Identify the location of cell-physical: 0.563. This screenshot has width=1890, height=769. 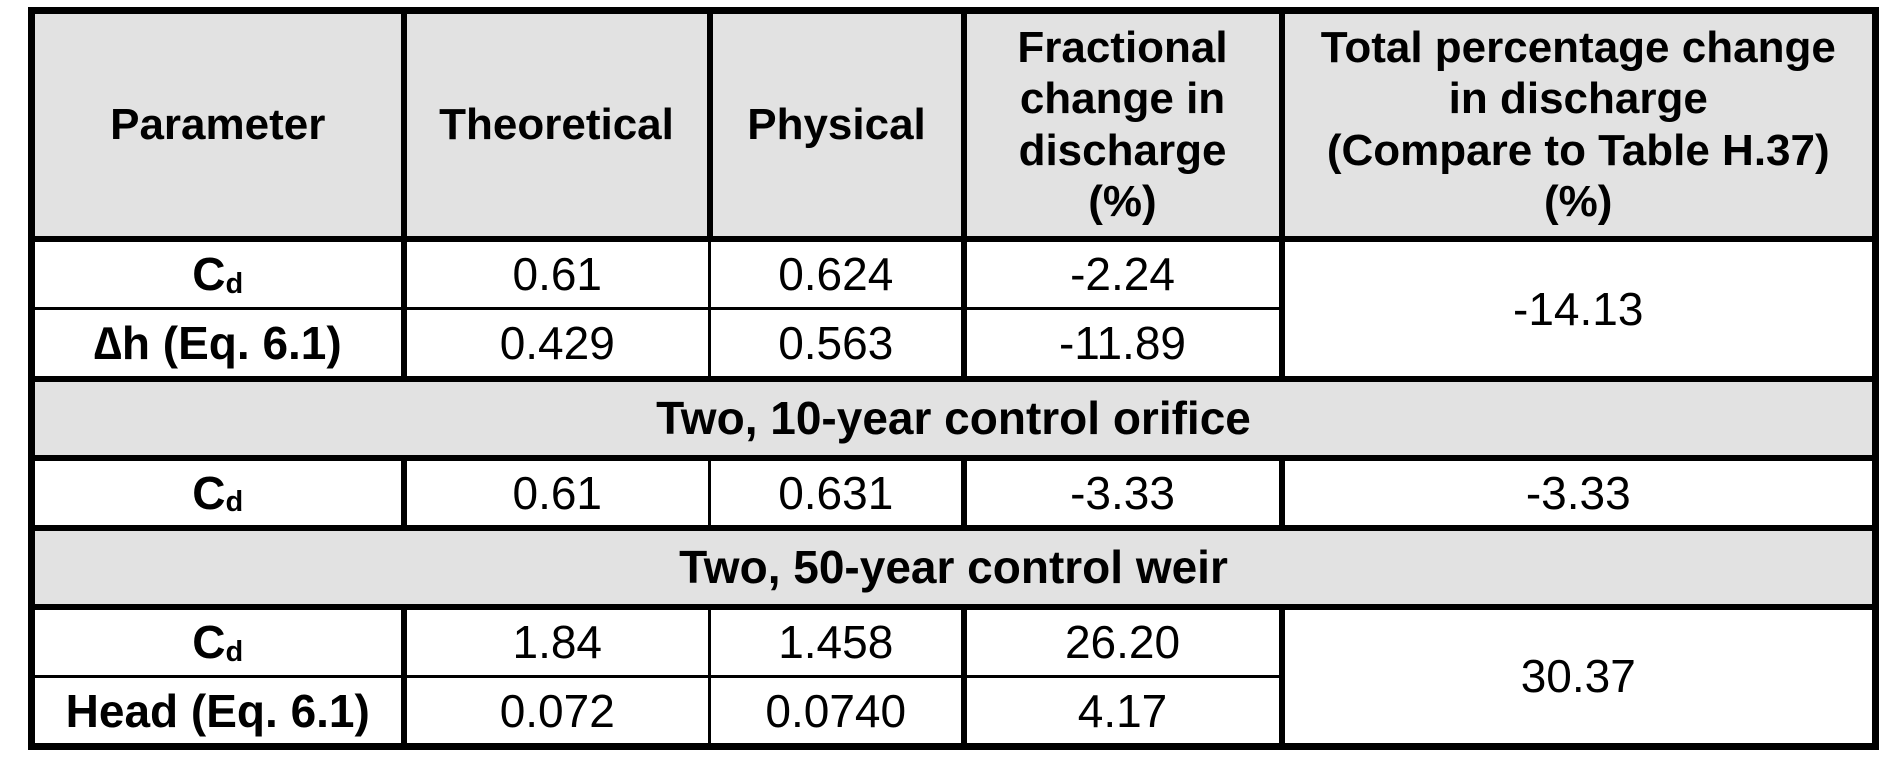
(838, 344).